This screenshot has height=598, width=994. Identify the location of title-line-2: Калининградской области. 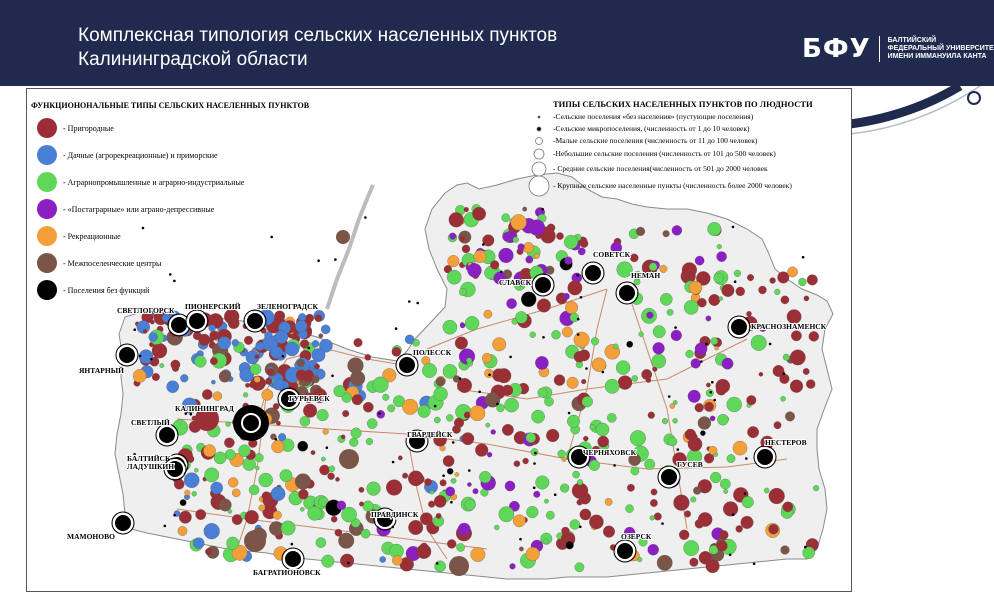
(193, 59).